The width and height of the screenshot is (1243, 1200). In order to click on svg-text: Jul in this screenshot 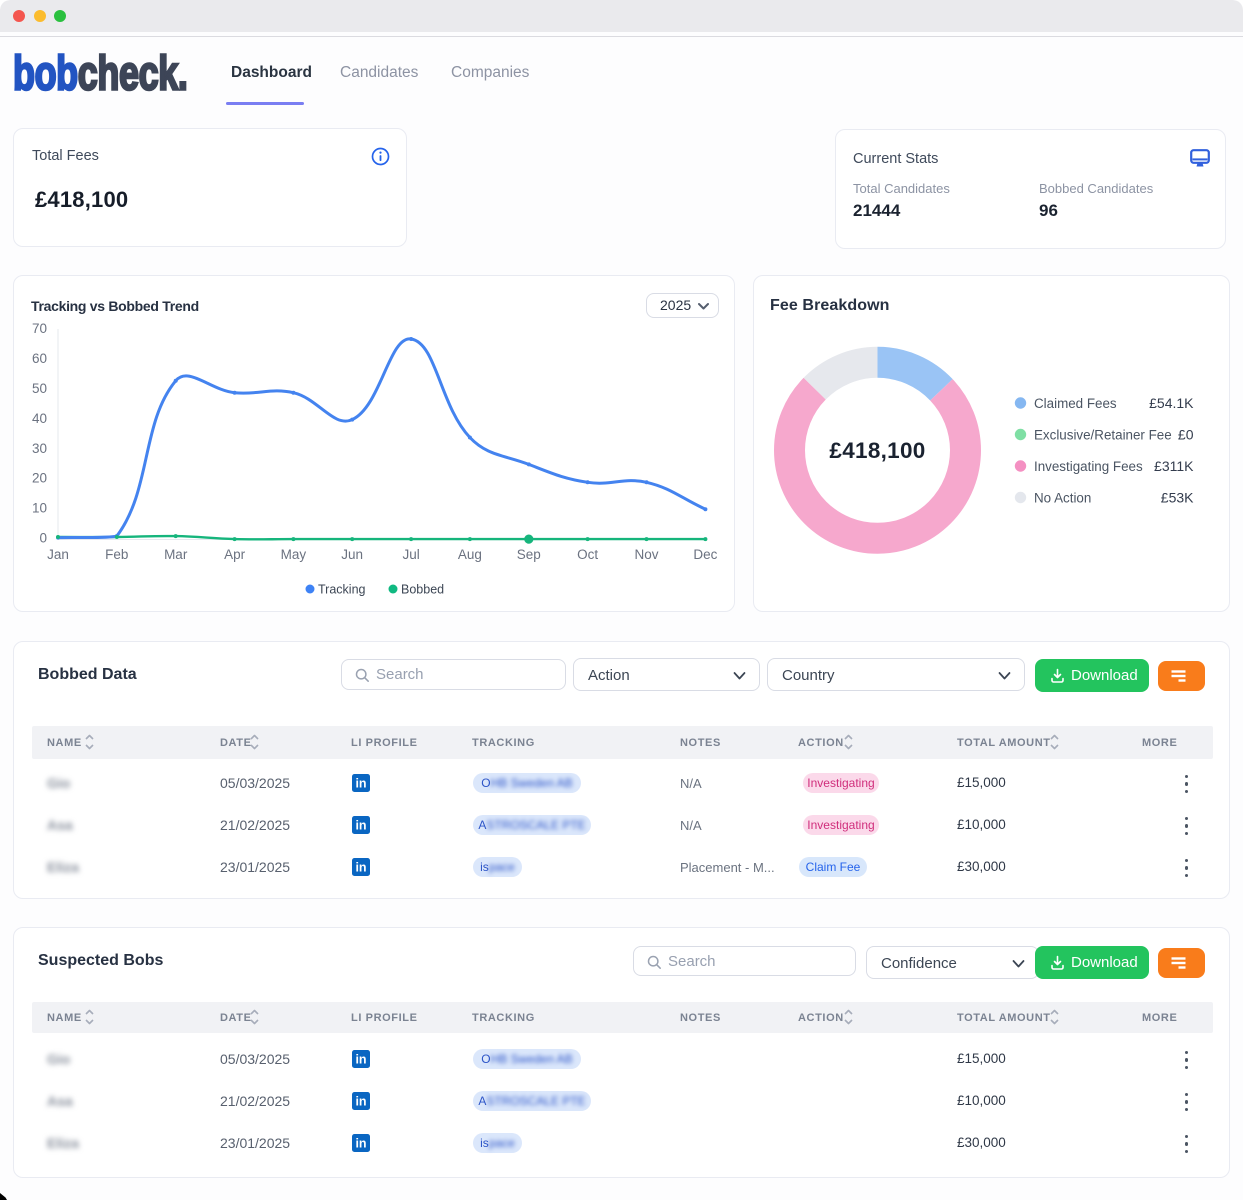, I will do `click(410, 554)`.